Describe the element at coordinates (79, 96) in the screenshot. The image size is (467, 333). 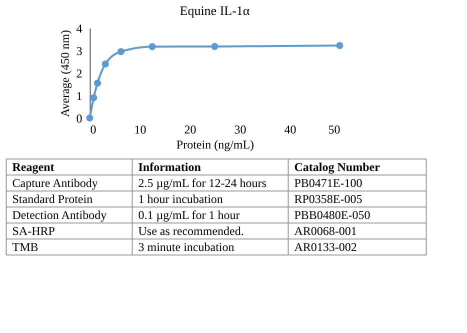
I see `y-tick-label: 1` at that location.